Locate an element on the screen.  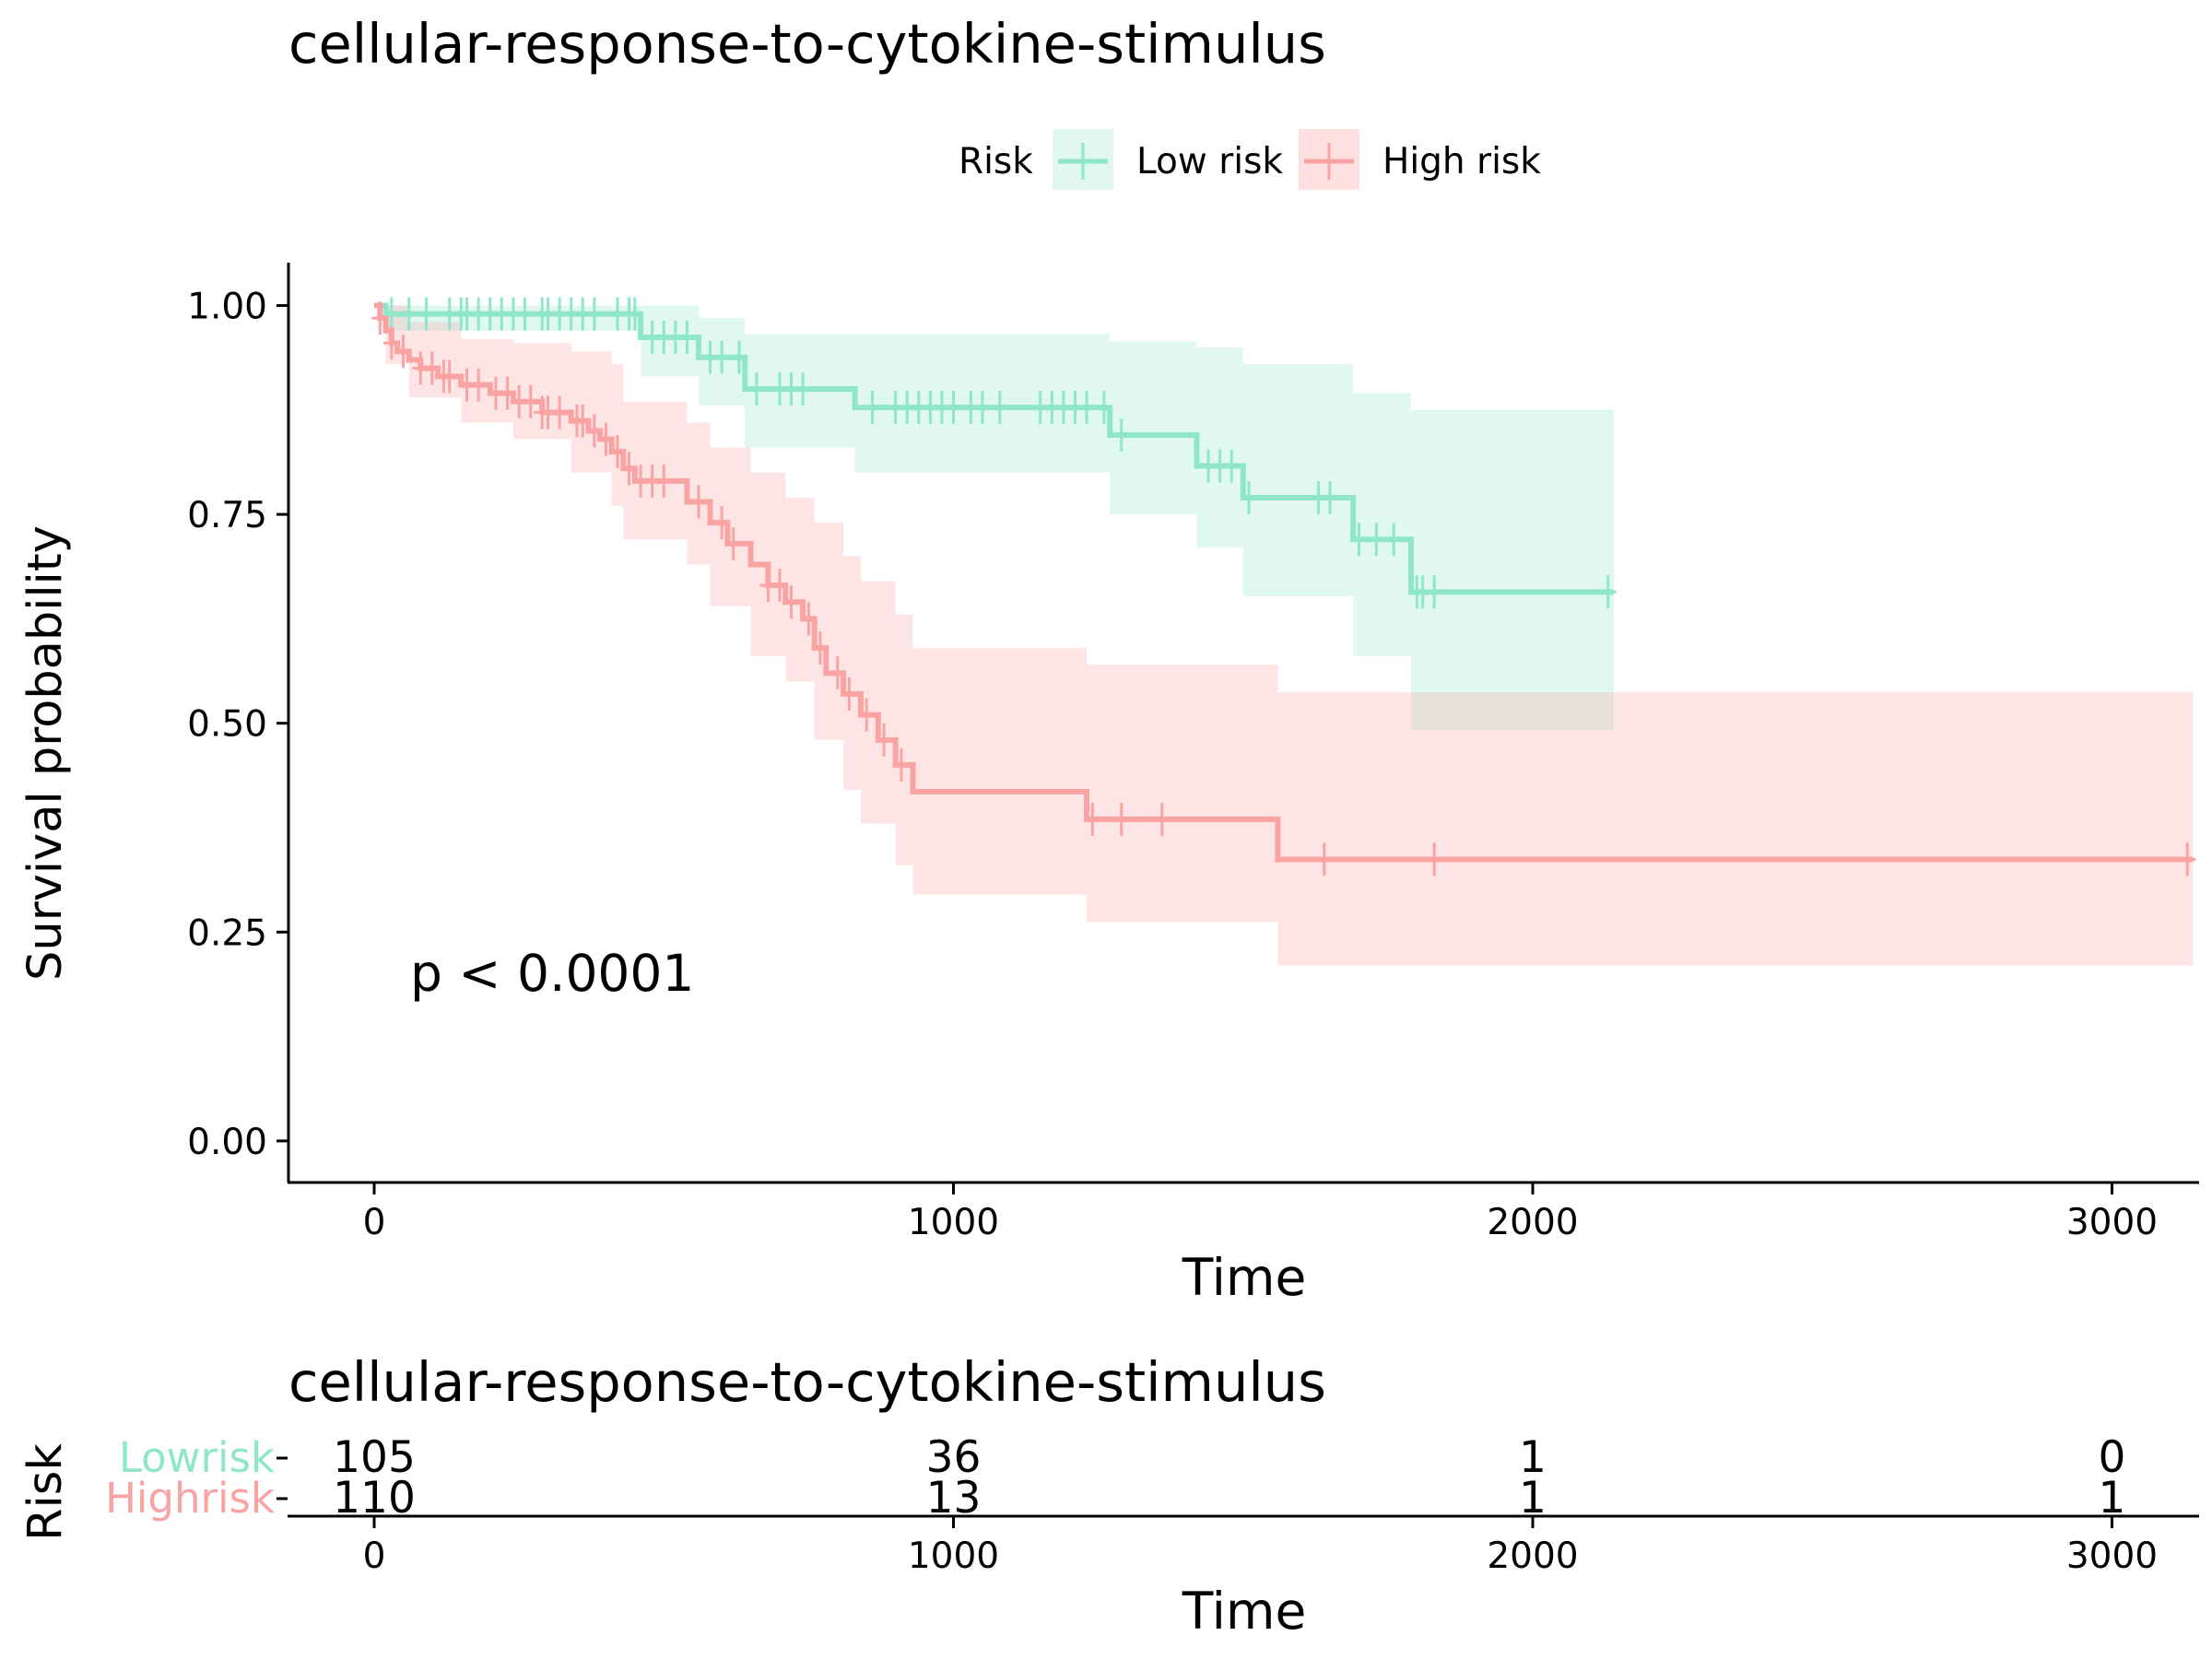
risk-x-tick-label: 0 is located at coordinates (374, 1556).